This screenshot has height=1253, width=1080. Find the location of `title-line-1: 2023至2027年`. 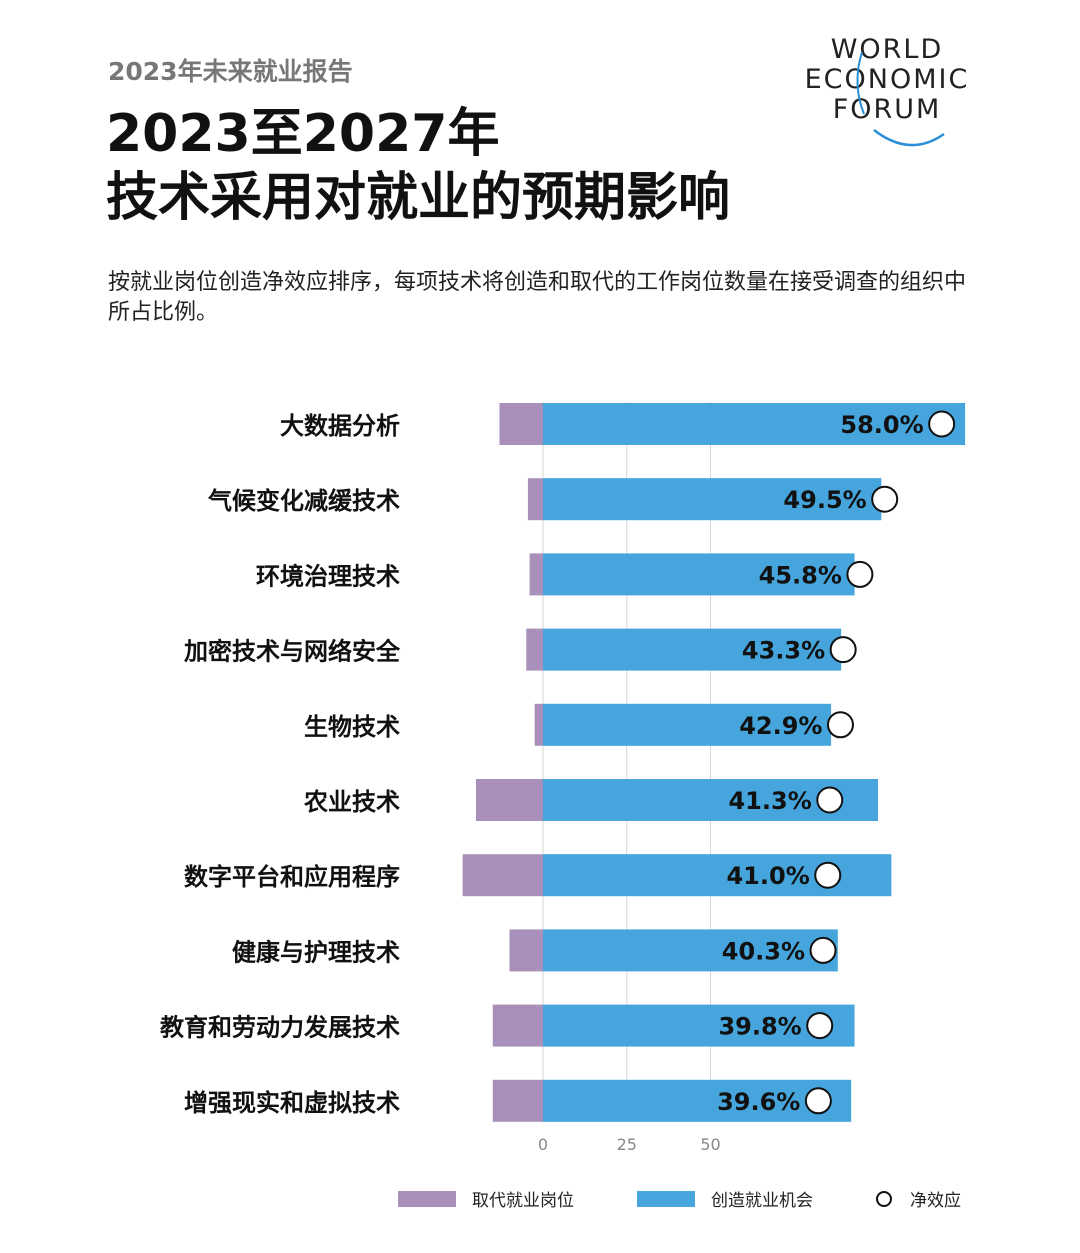

title-line-1: 2023至2027年 is located at coordinates (303, 134).